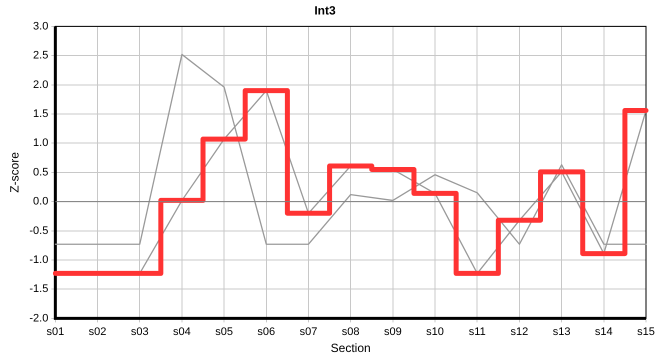  What do you see at coordinates (40, 56) in the screenshot?
I see `y-tick-label: 2.5` at bounding box center [40, 56].